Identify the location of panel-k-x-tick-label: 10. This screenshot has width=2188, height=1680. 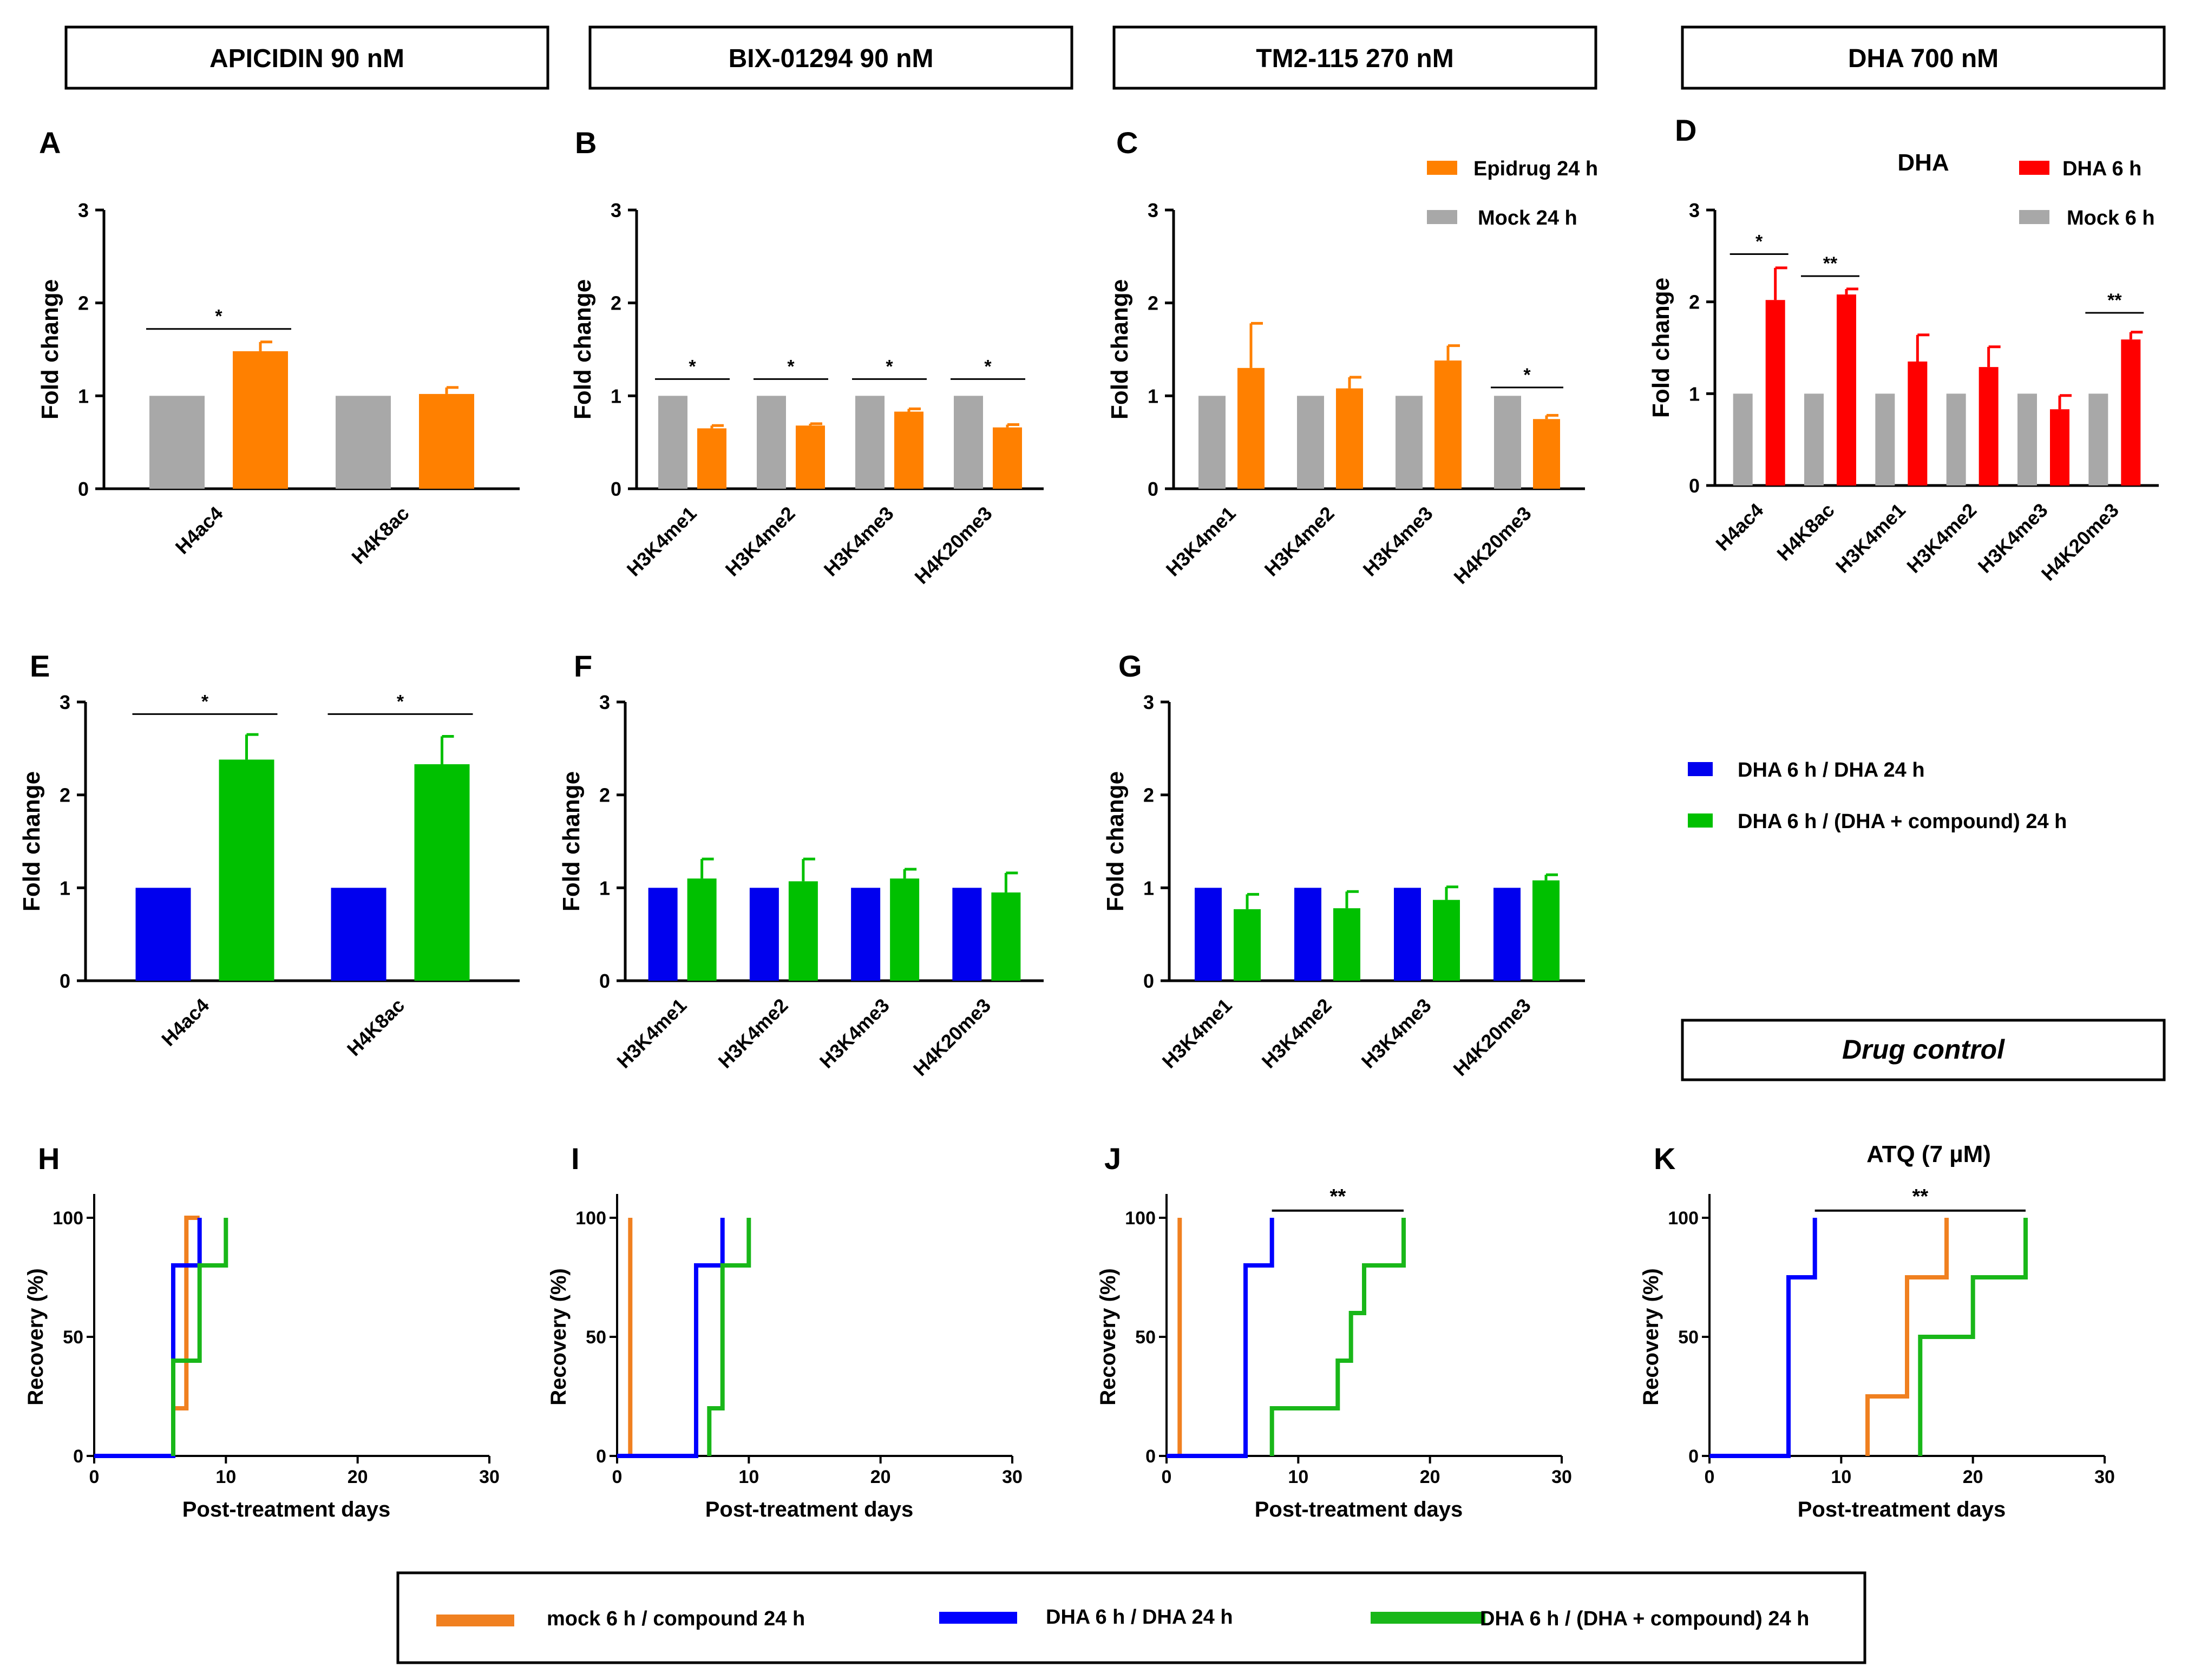
(1841, 1477).